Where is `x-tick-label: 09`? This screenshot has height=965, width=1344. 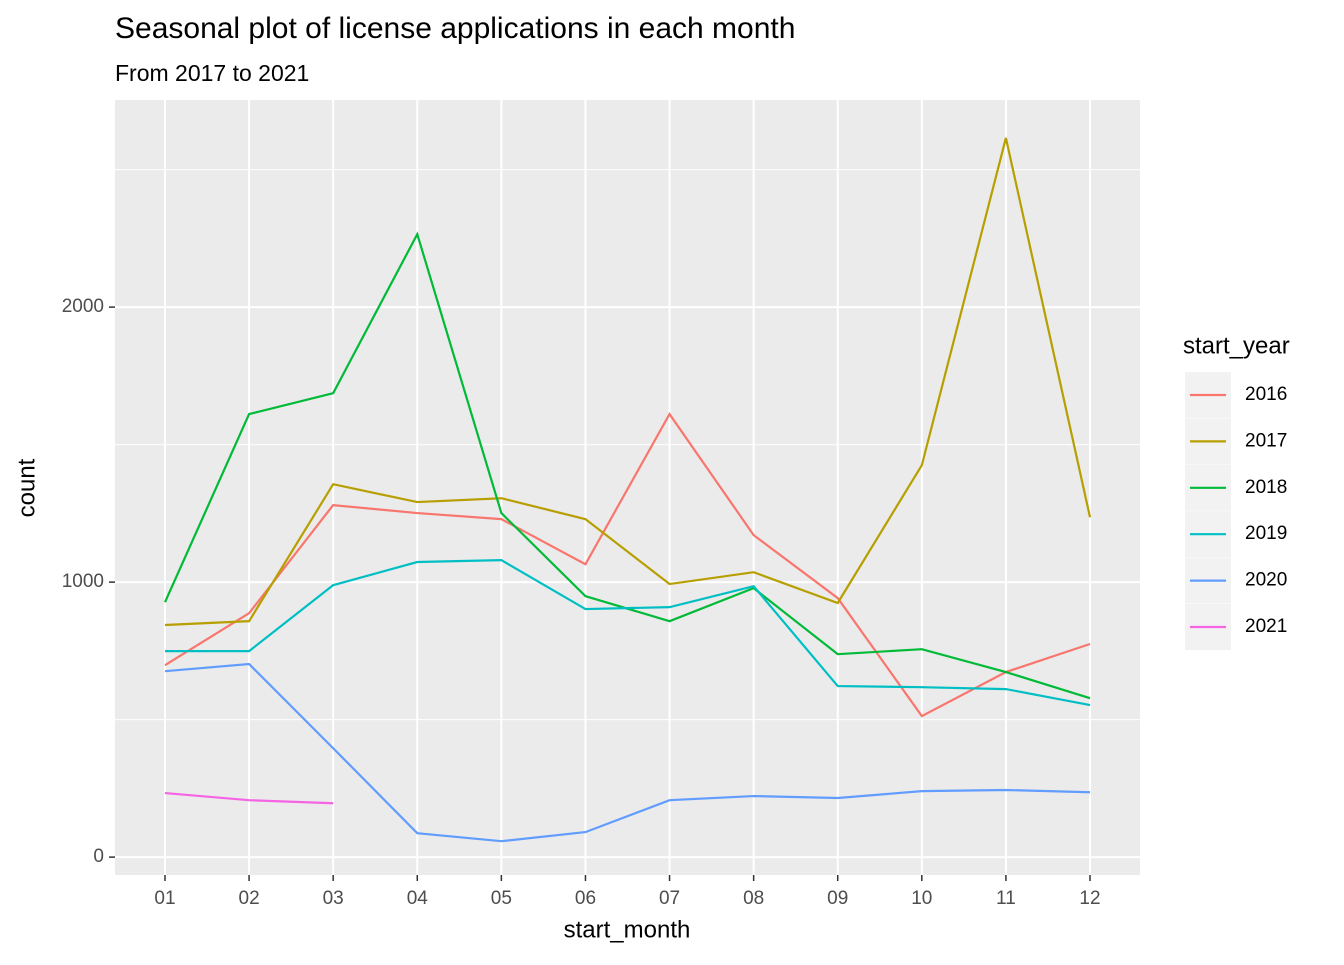 x-tick-label: 09 is located at coordinates (837, 898).